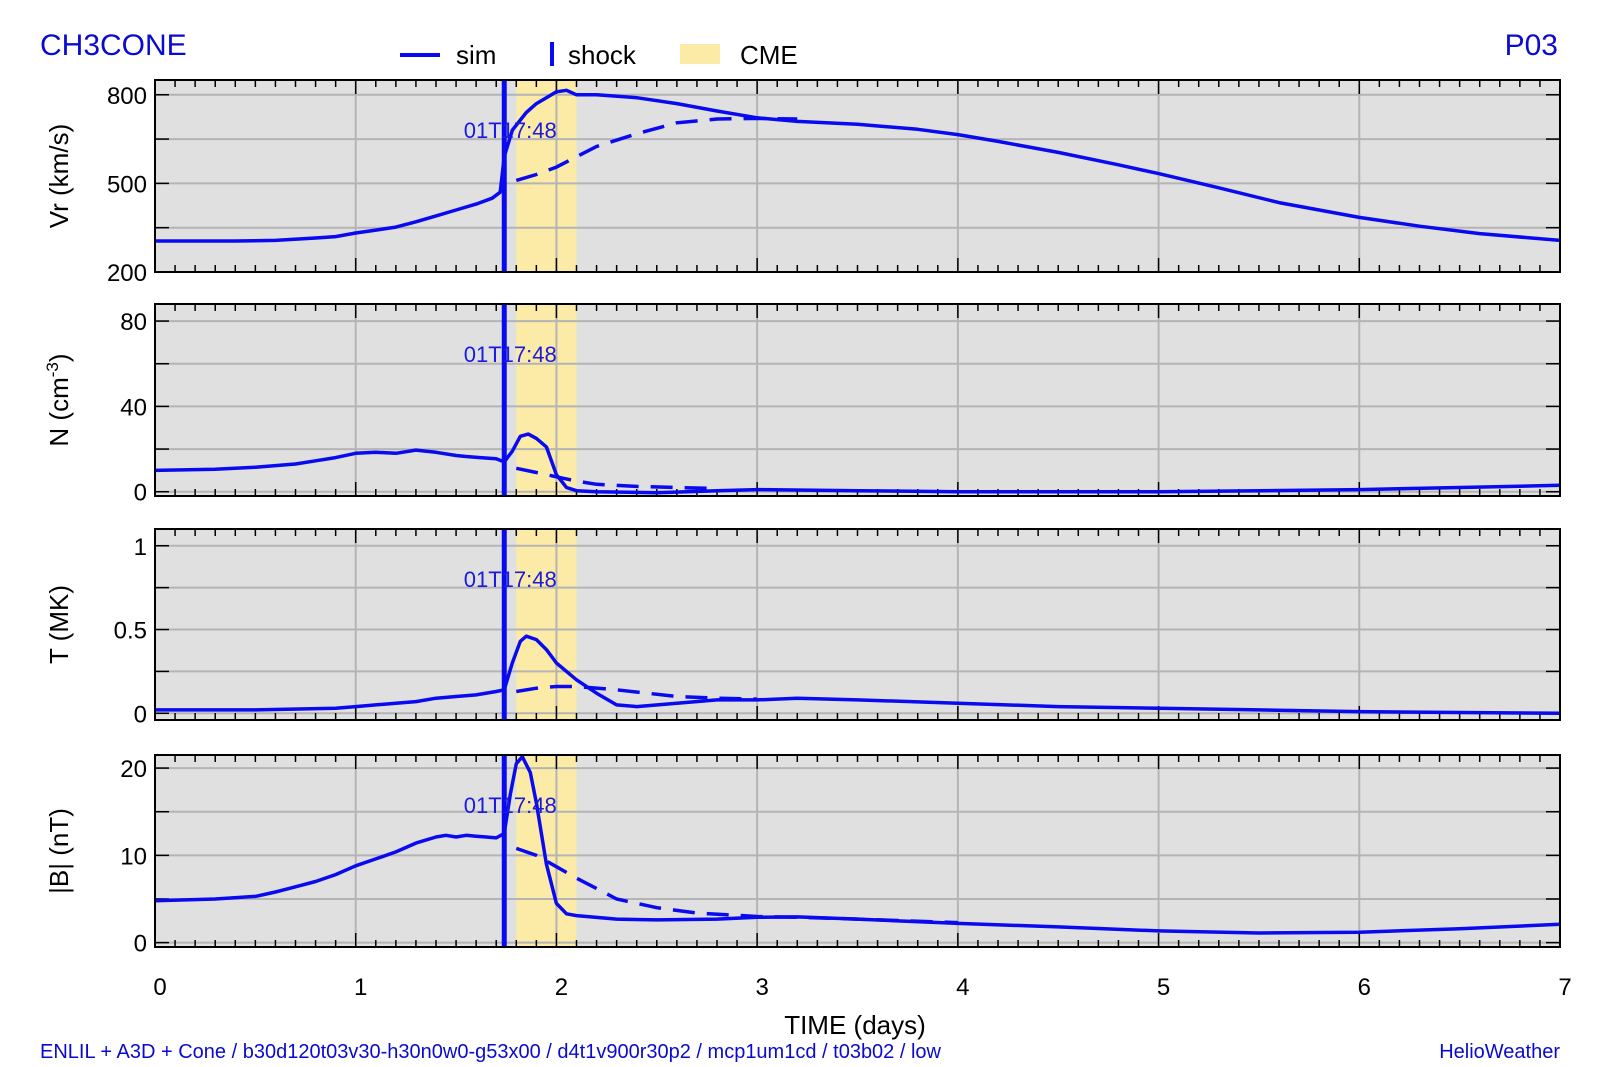 This screenshot has height=1067, width=1600. Describe the element at coordinates (769, 55) in the screenshot. I see `legend-cme-label: CME` at that location.